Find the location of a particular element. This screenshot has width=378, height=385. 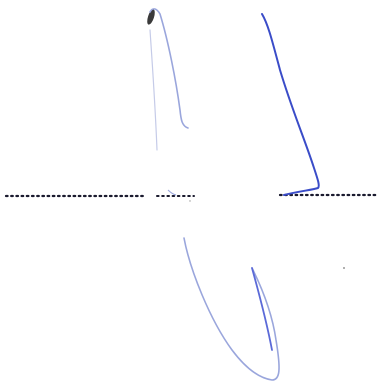

upper-right-stroke is located at coordinates (290, 104).